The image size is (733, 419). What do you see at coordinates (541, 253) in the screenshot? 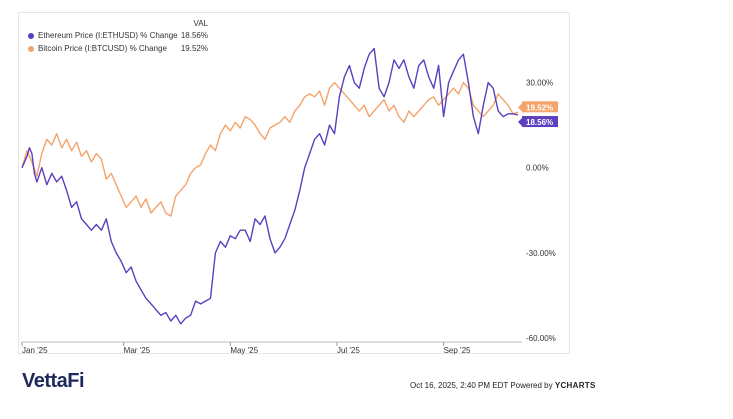
I see `y-tick-label: -30.00%` at bounding box center [541, 253].